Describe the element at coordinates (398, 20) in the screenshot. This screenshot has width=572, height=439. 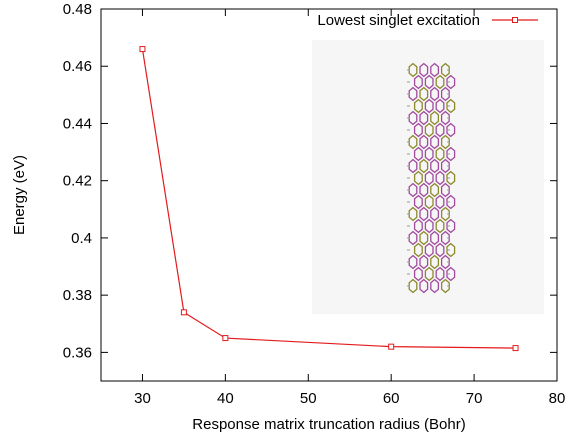
I see `legend-label: Lowest singlet excitation` at that location.